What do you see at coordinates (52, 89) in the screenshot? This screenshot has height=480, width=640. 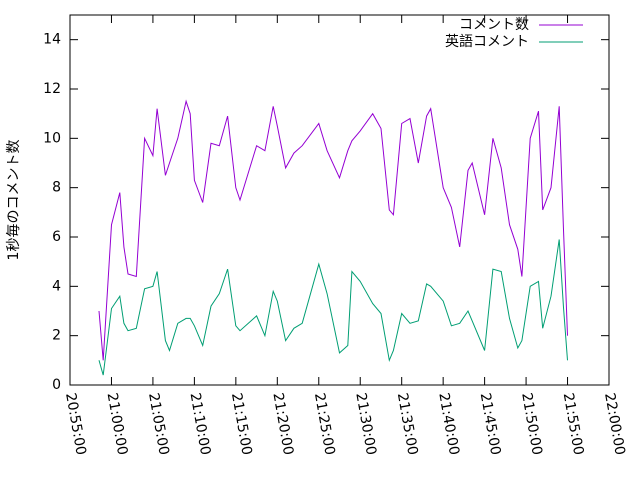 I see `y-tick-label: 12` at bounding box center [52, 89].